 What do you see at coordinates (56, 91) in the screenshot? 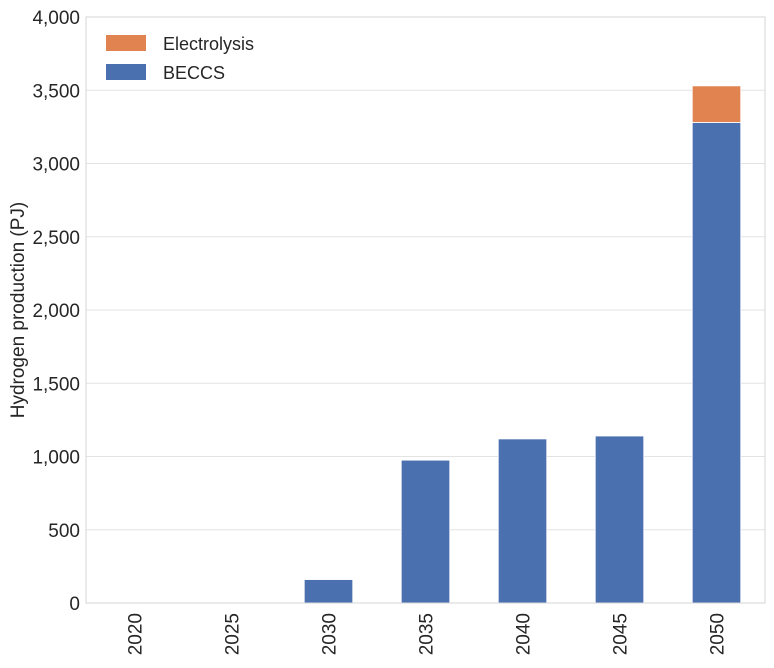
I see `y-tick-label: 3,500` at bounding box center [56, 91].